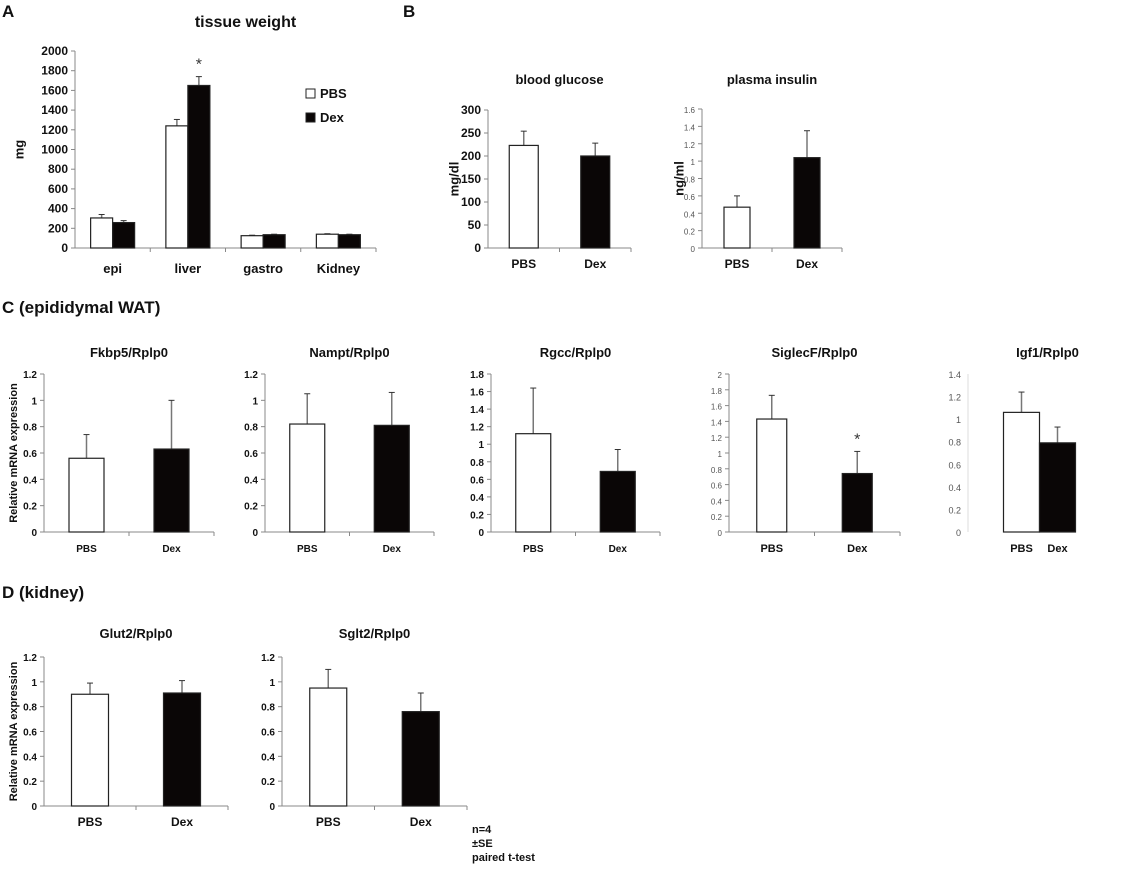 The height and width of the screenshot is (869, 1127). I want to click on y-tick-label: 1200, so click(54, 130).